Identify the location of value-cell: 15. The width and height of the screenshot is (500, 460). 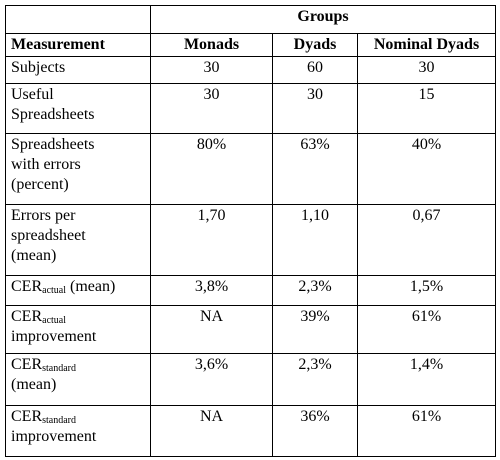
(426, 108).